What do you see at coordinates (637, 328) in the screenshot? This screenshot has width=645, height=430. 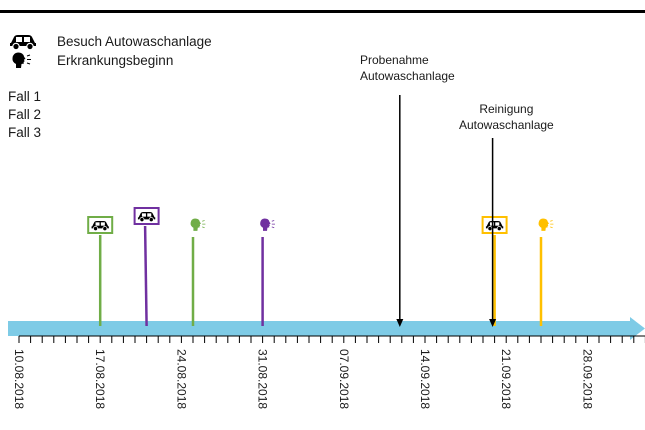 I see `timeline-arrowhead` at bounding box center [637, 328].